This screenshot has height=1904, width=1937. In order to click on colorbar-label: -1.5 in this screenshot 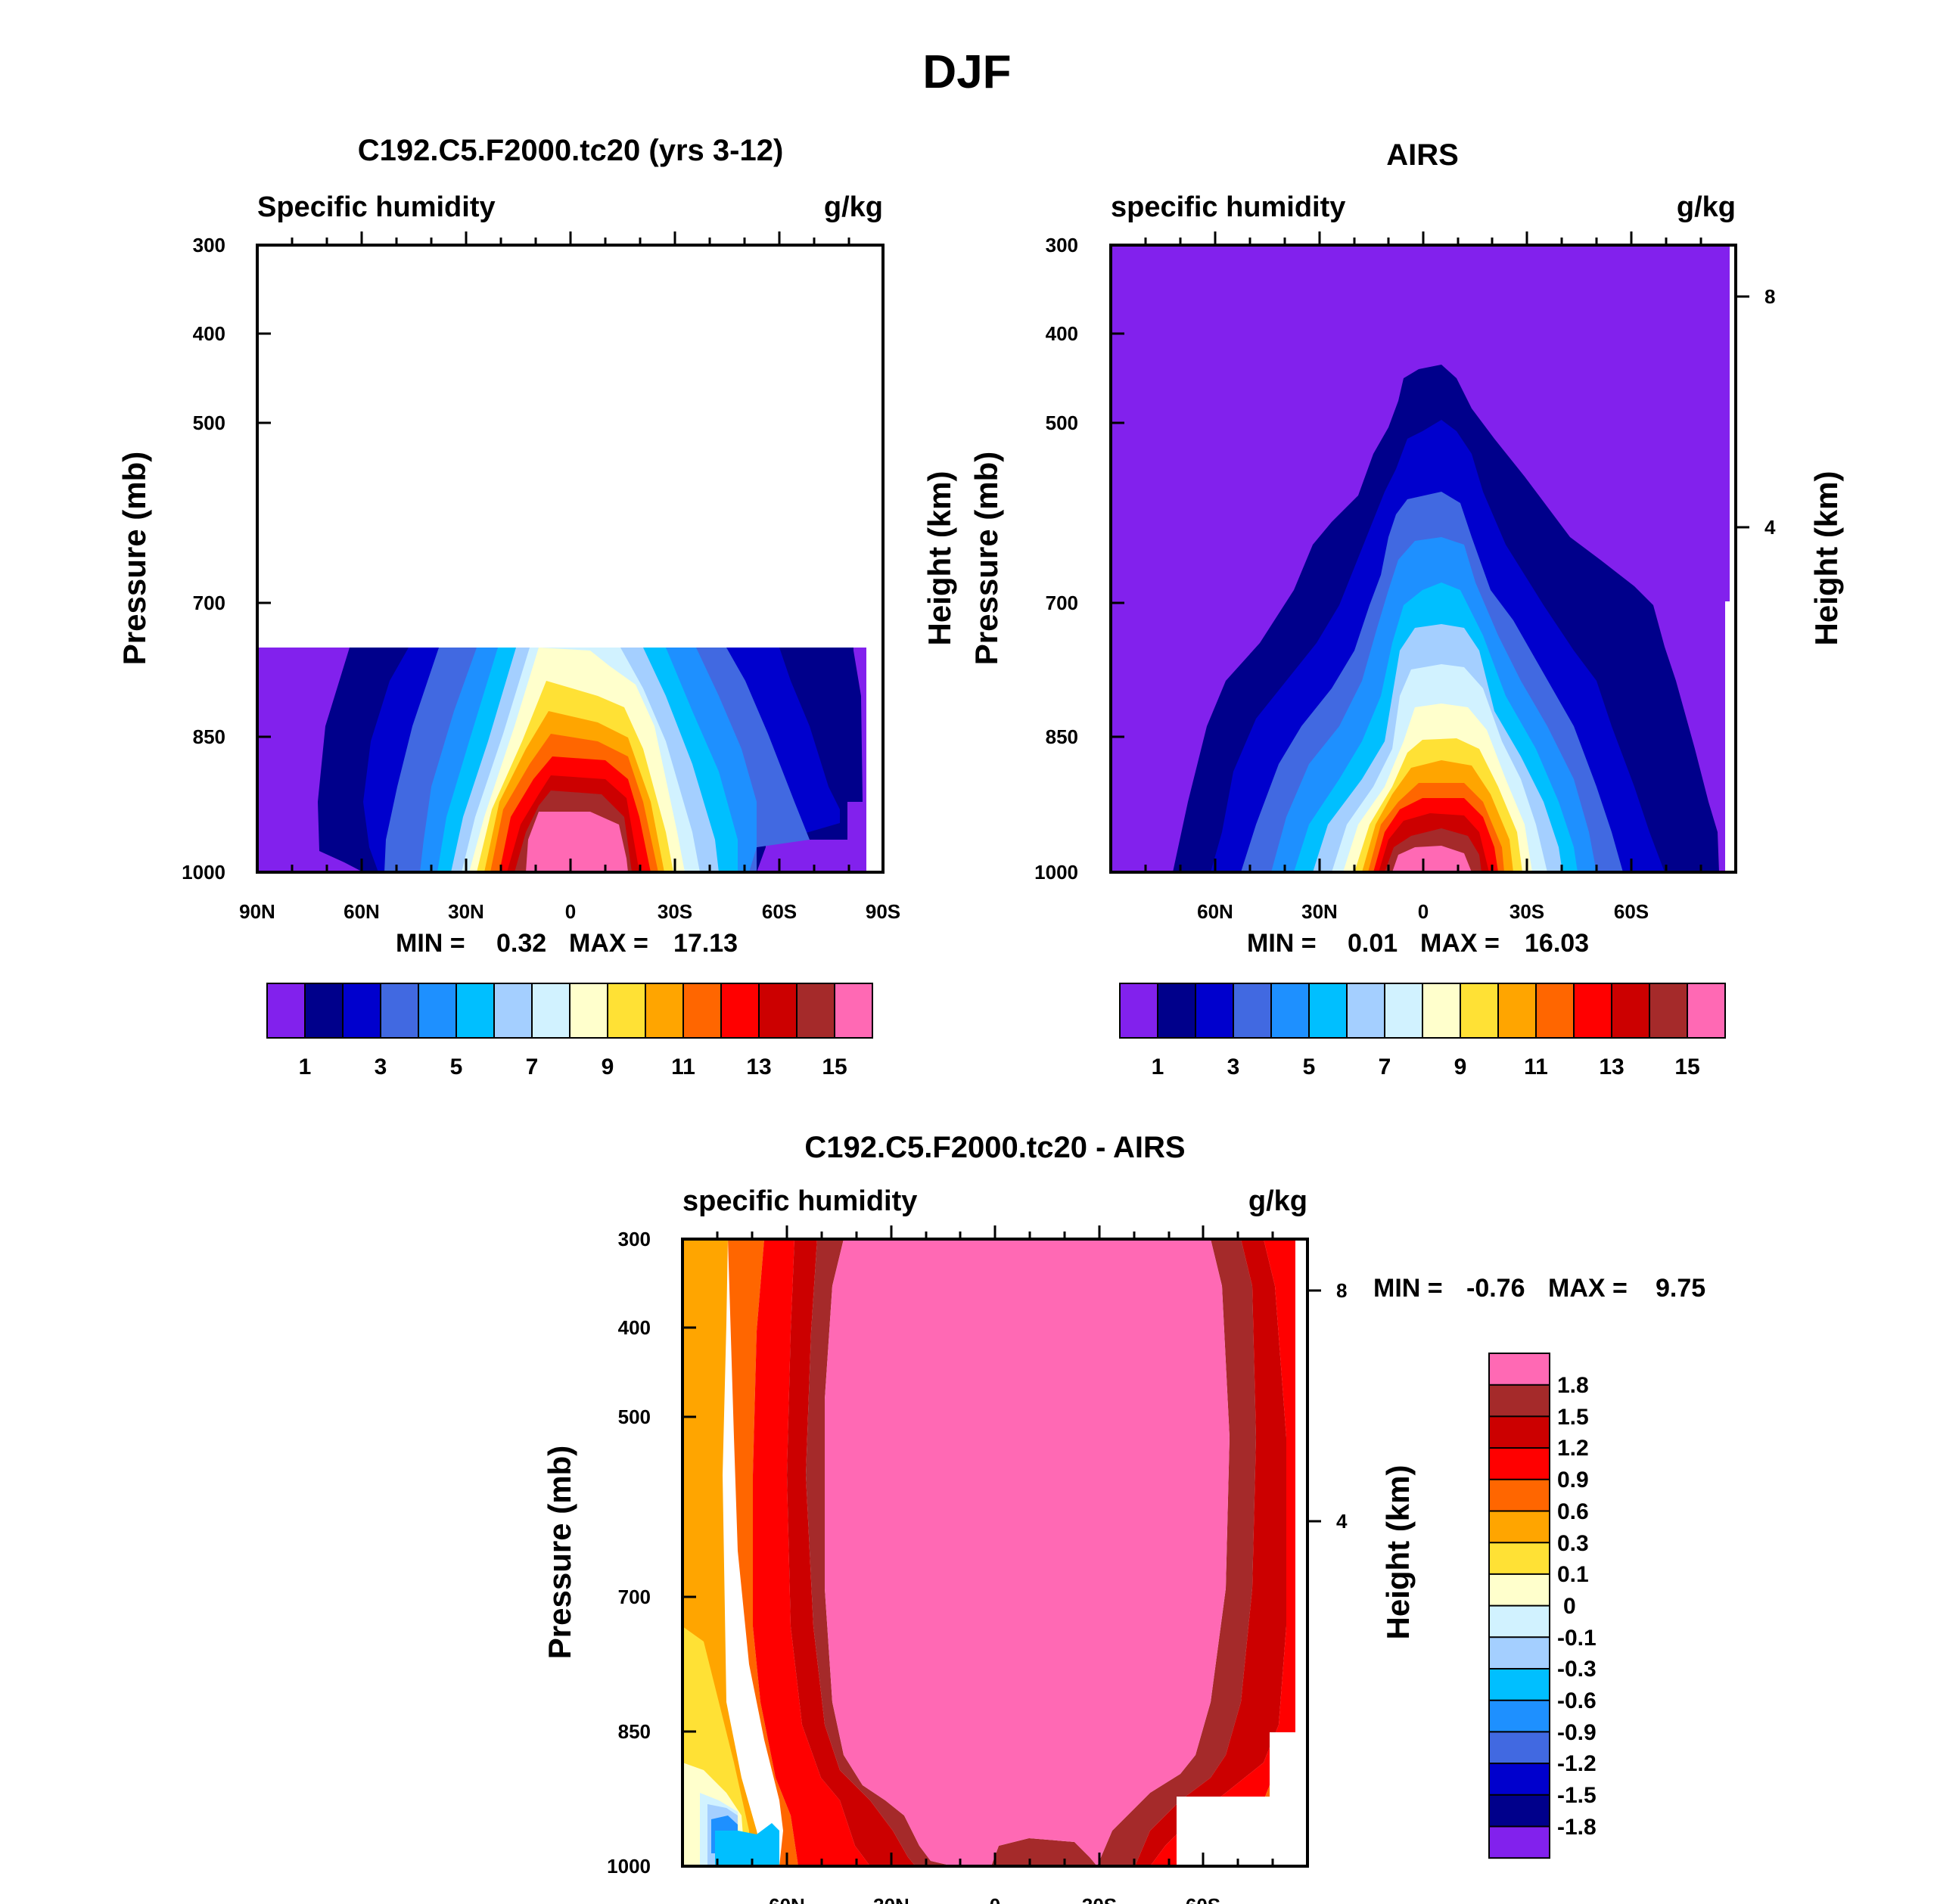, I will do `click(1577, 1796)`.